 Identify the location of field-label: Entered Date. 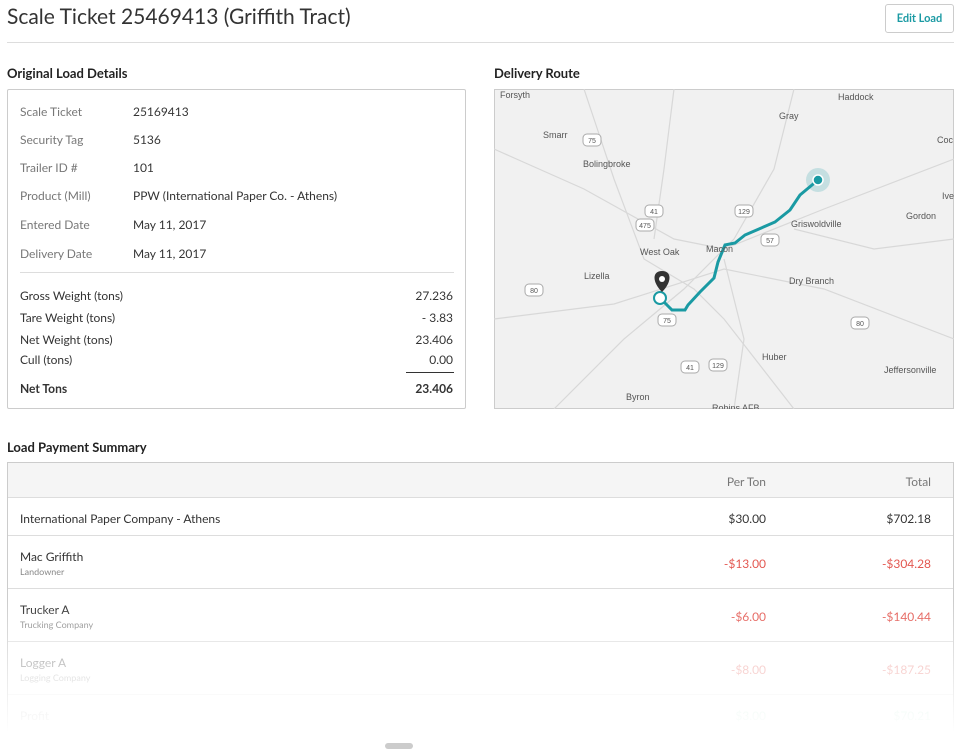
(55, 224).